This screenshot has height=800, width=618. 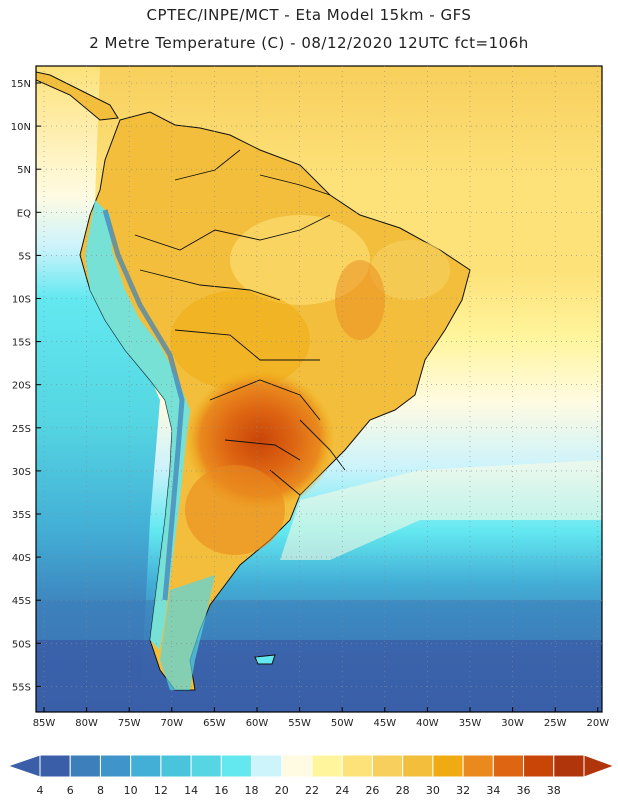 I want to click on lat-label: EQ, so click(x=24, y=213).